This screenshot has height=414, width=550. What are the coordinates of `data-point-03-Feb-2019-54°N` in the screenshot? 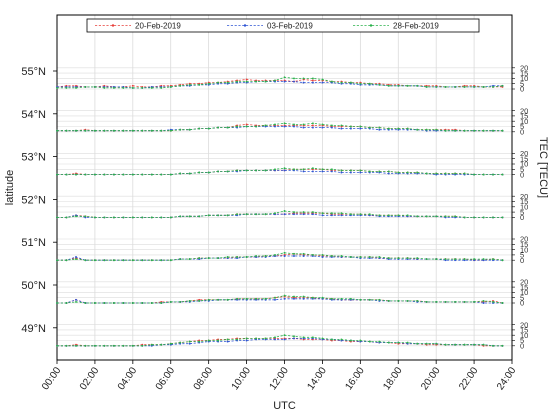 It's located at (341, 128).